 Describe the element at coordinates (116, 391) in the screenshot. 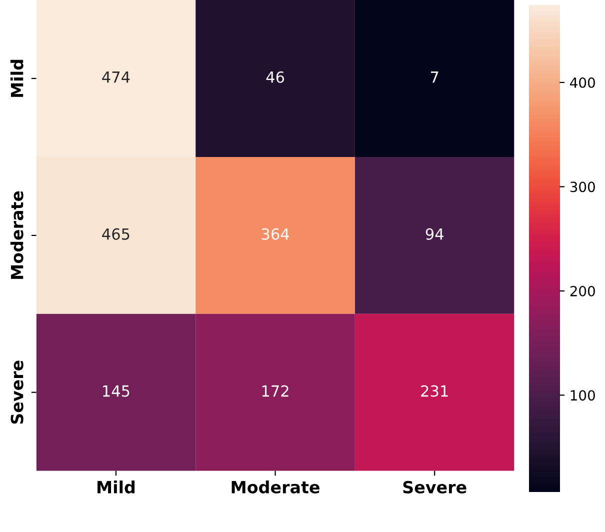

I see `data-label: 145` at that location.